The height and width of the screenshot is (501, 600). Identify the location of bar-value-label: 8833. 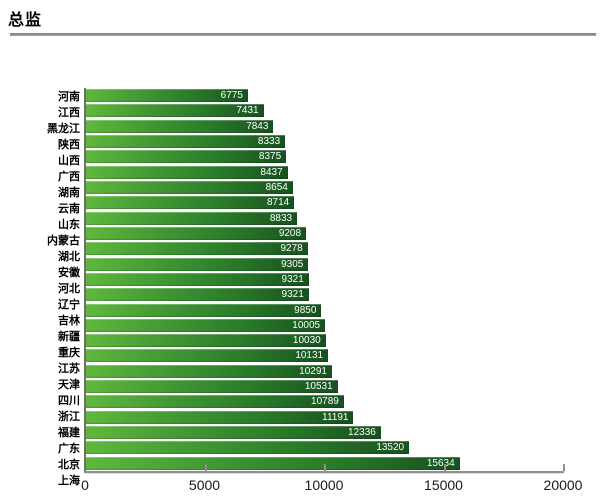
(281, 218).